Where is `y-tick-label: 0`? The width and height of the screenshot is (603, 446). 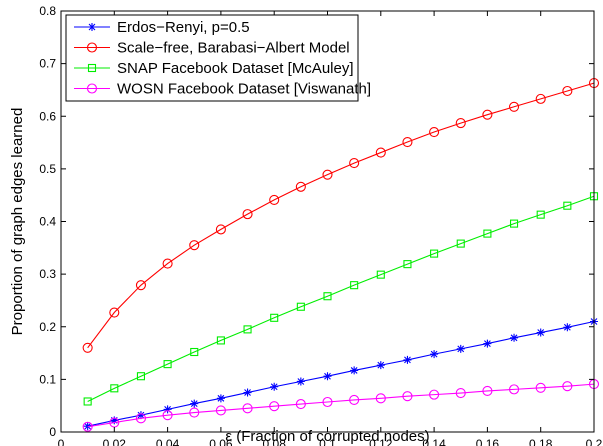
y-tick-label: 0 is located at coordinates (52, 432).